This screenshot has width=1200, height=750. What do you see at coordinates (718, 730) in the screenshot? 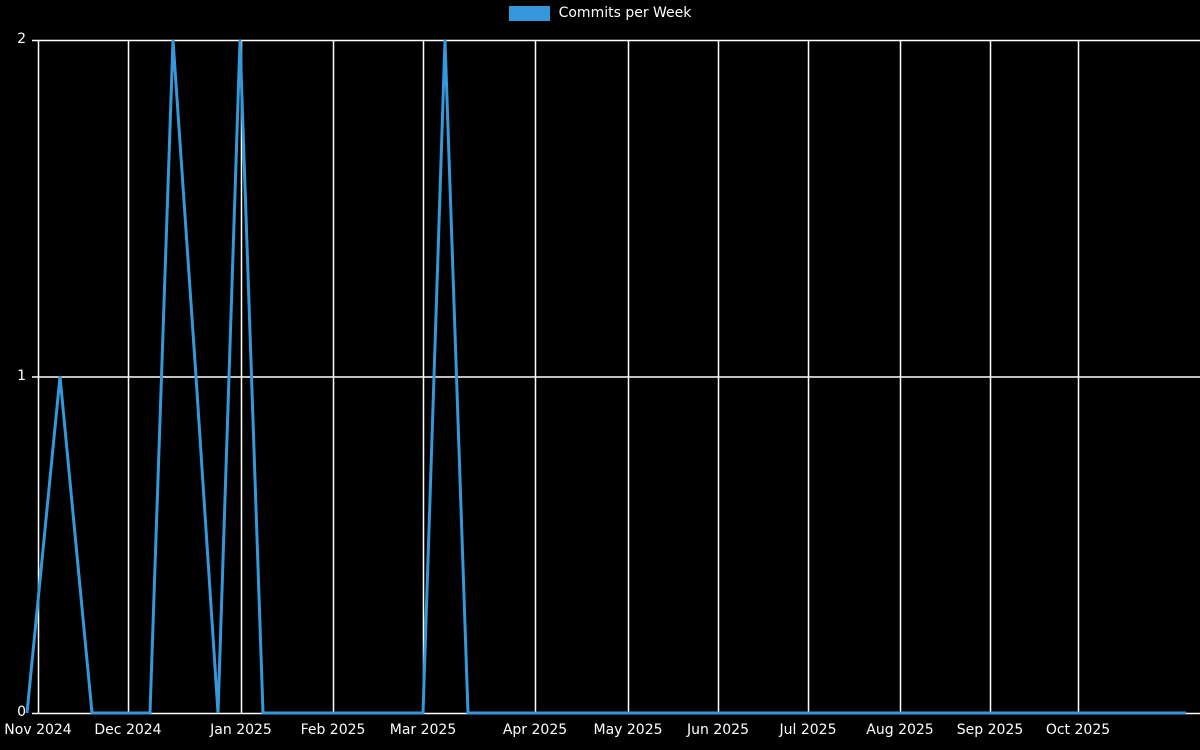
I see `x-tick-label-7: Jun 2025` at bounding box center [718, 730].